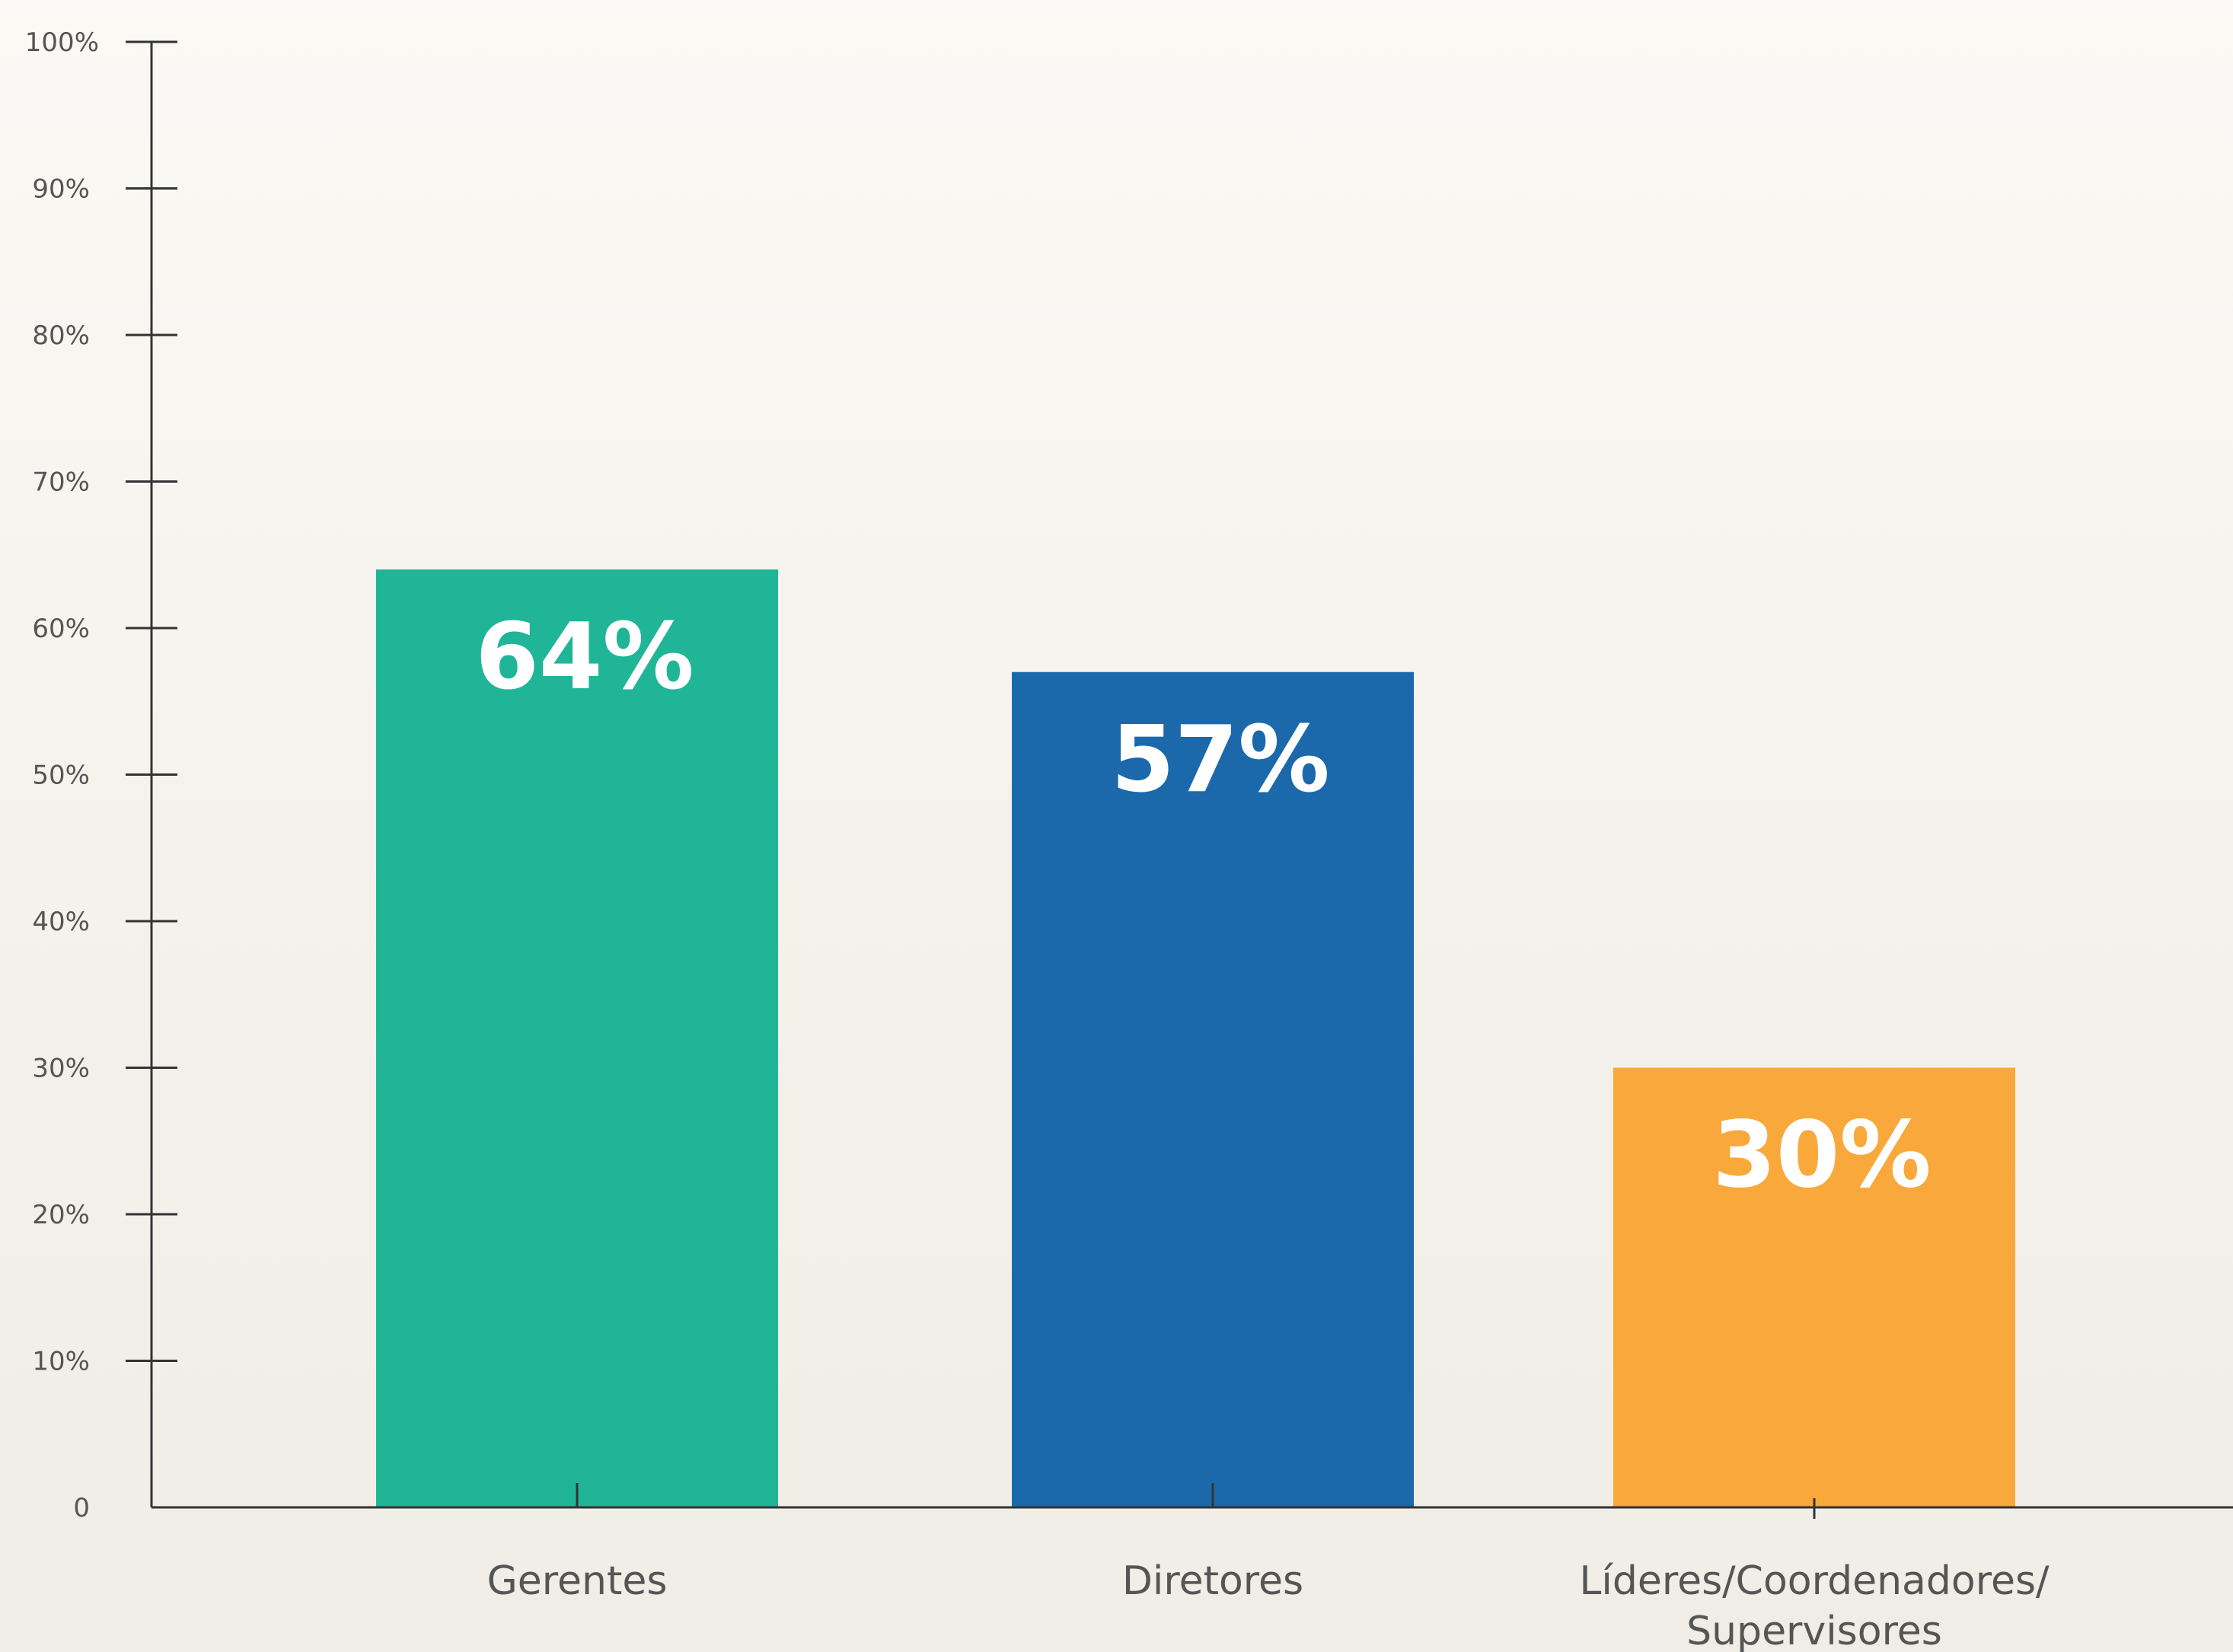 The width and height of the screenshot is (2233, 1652). Describe the element at coordinates (62, 42) in the screenshot. I see `y-tick-label-100: 100%` at that location.